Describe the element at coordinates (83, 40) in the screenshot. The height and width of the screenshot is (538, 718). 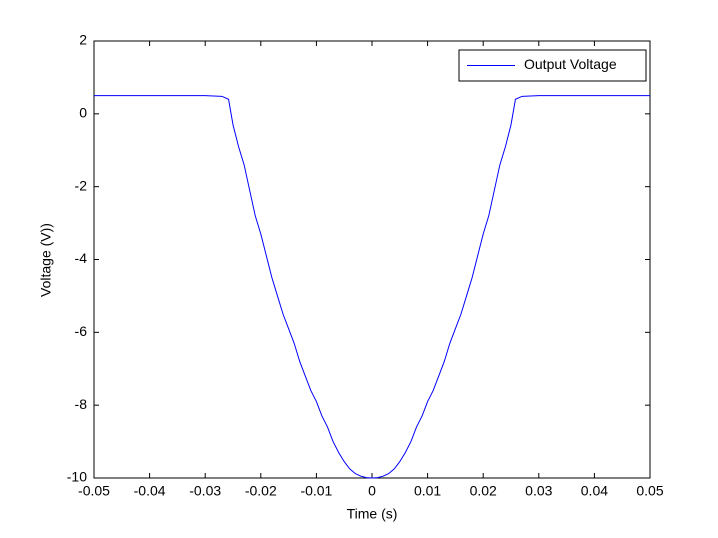
I see `y-tick-label: 2` at that location.